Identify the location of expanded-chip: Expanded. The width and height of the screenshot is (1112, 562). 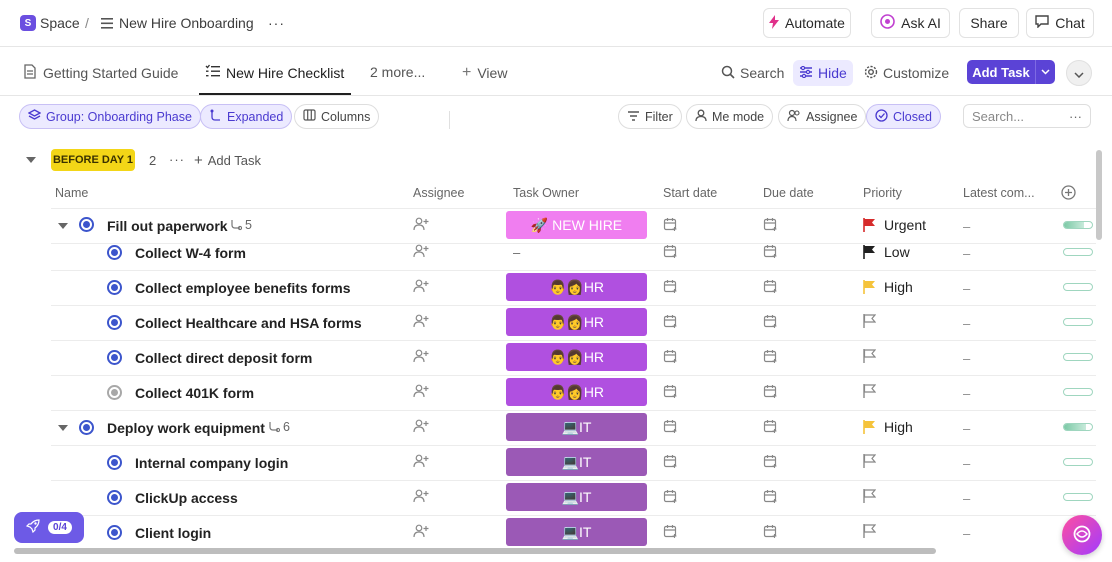
(246, 116).